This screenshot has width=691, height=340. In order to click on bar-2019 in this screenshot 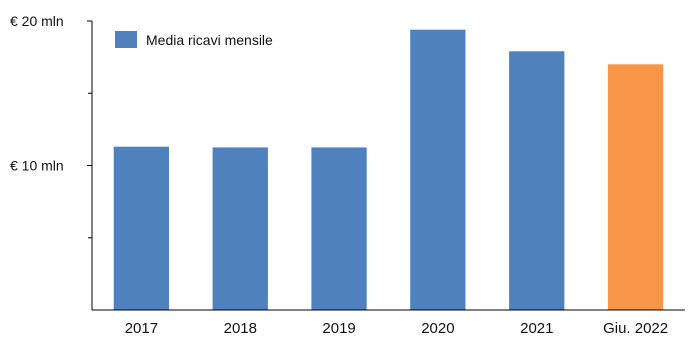, I will do `click(339, 228)`.